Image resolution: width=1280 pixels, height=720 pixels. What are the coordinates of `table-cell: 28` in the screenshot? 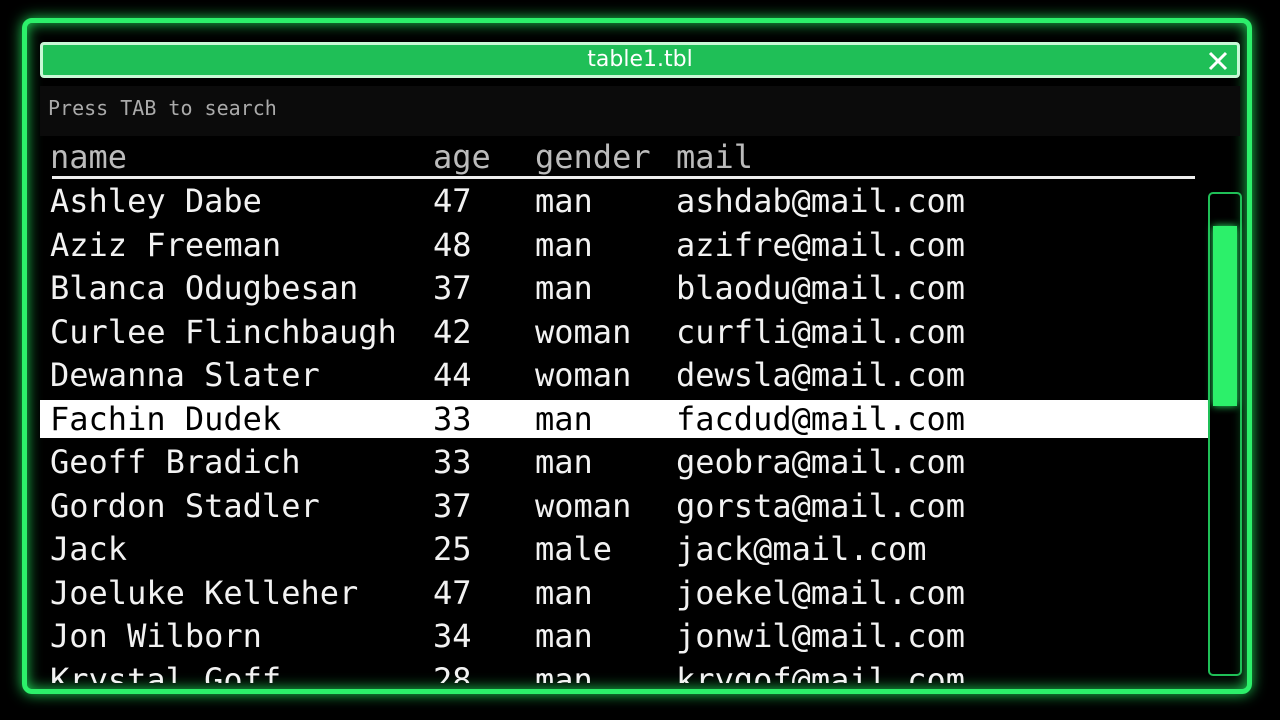 It's located at (452, 672).